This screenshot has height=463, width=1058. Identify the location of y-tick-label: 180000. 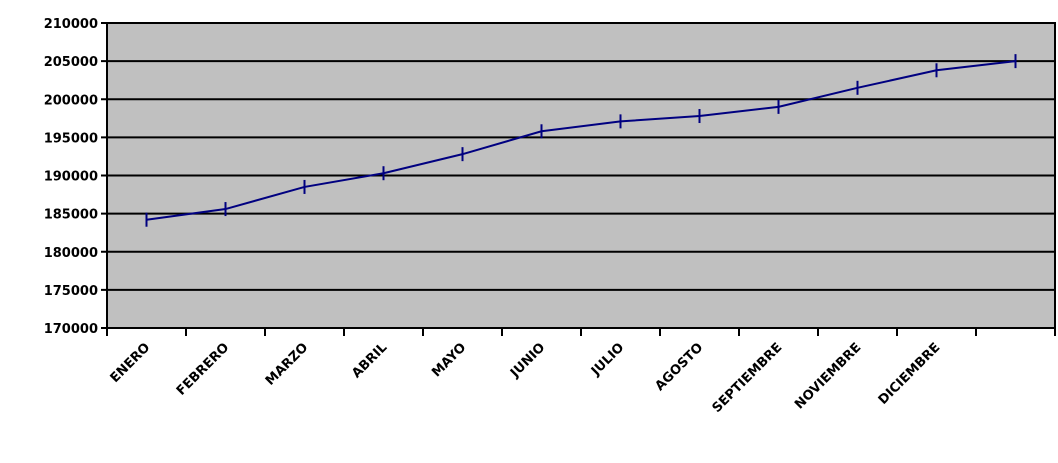
(71, 253).